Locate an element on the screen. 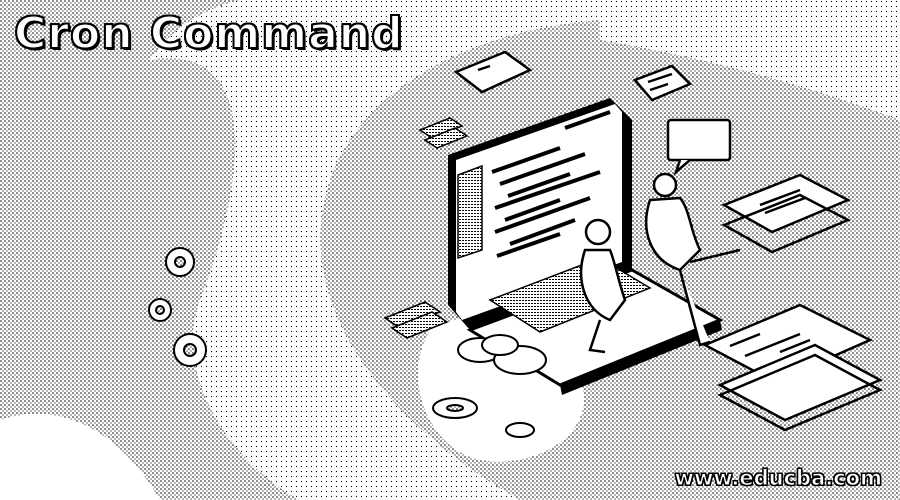  code-lines is located at coordinates (551, 184).